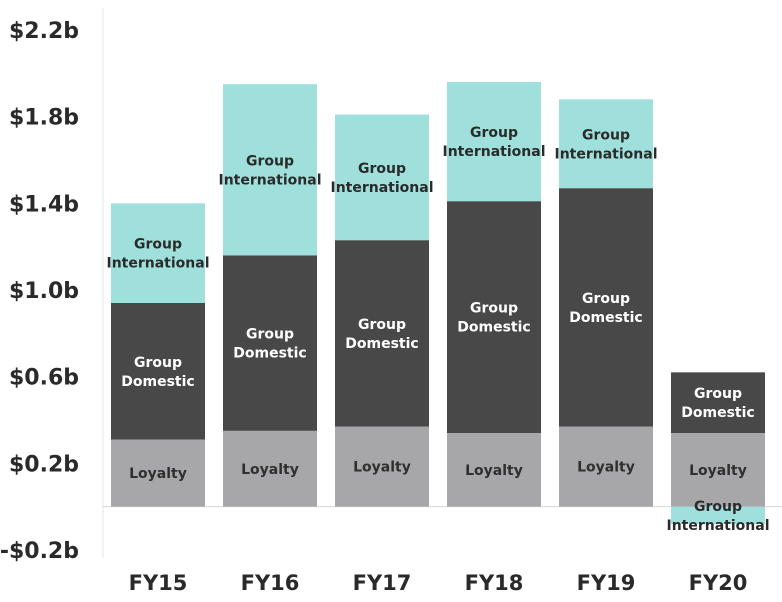 The height and width of the screenshot is (602, 782). I want to click on x-axis-tick-labels: FY15 FY16 FY17 FY18 FY19 FY20, so click(438, 583).